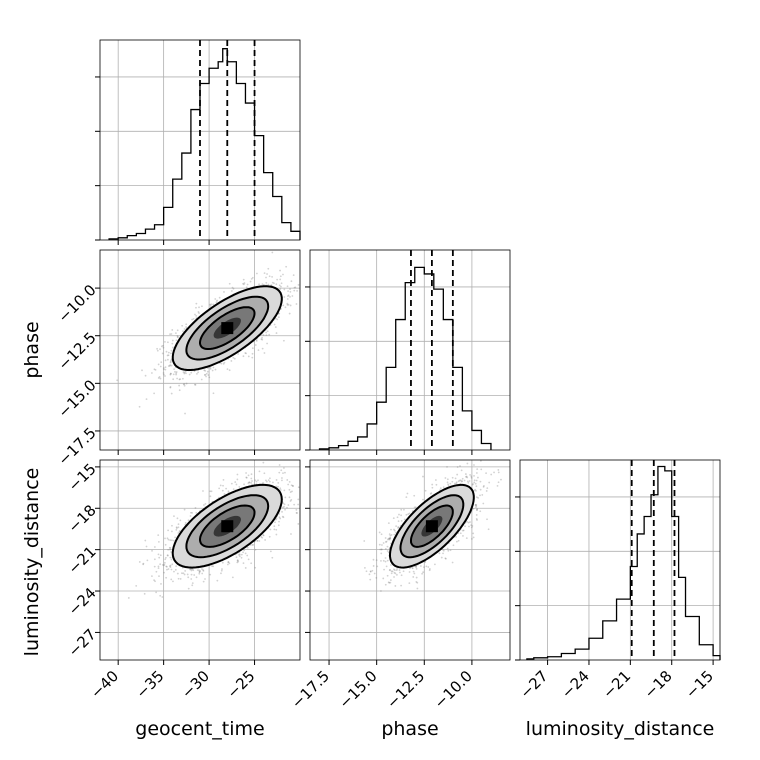 This screenshot has height=760, width=760. I want to click on hist-panel-geocent_time, so click(198, 140).